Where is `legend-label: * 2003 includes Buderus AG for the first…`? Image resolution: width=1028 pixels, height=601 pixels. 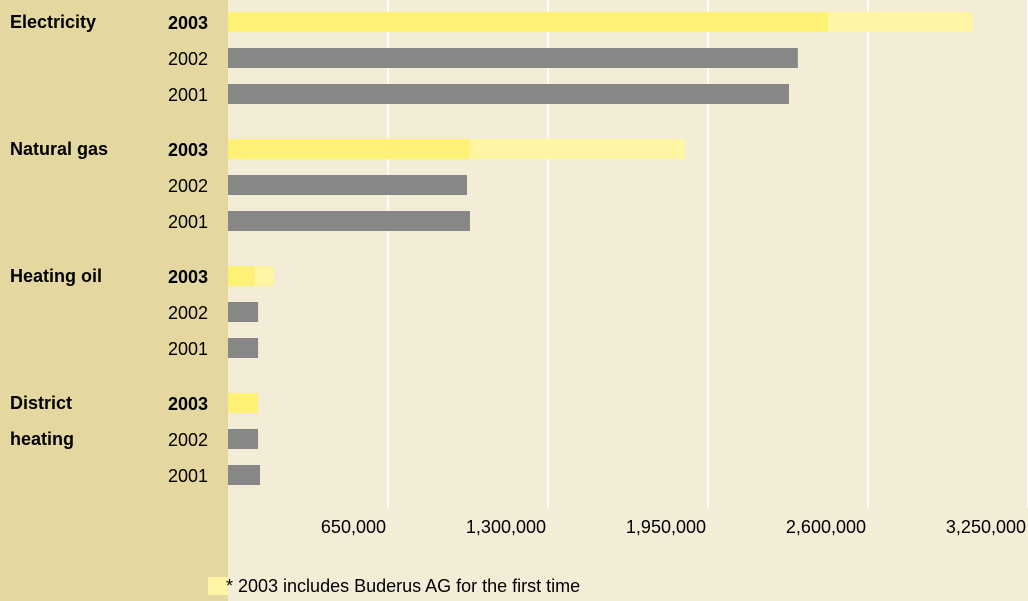 legend-label: * 2003 includes Buderus AG for the first… is located at coordinates (403, 586).